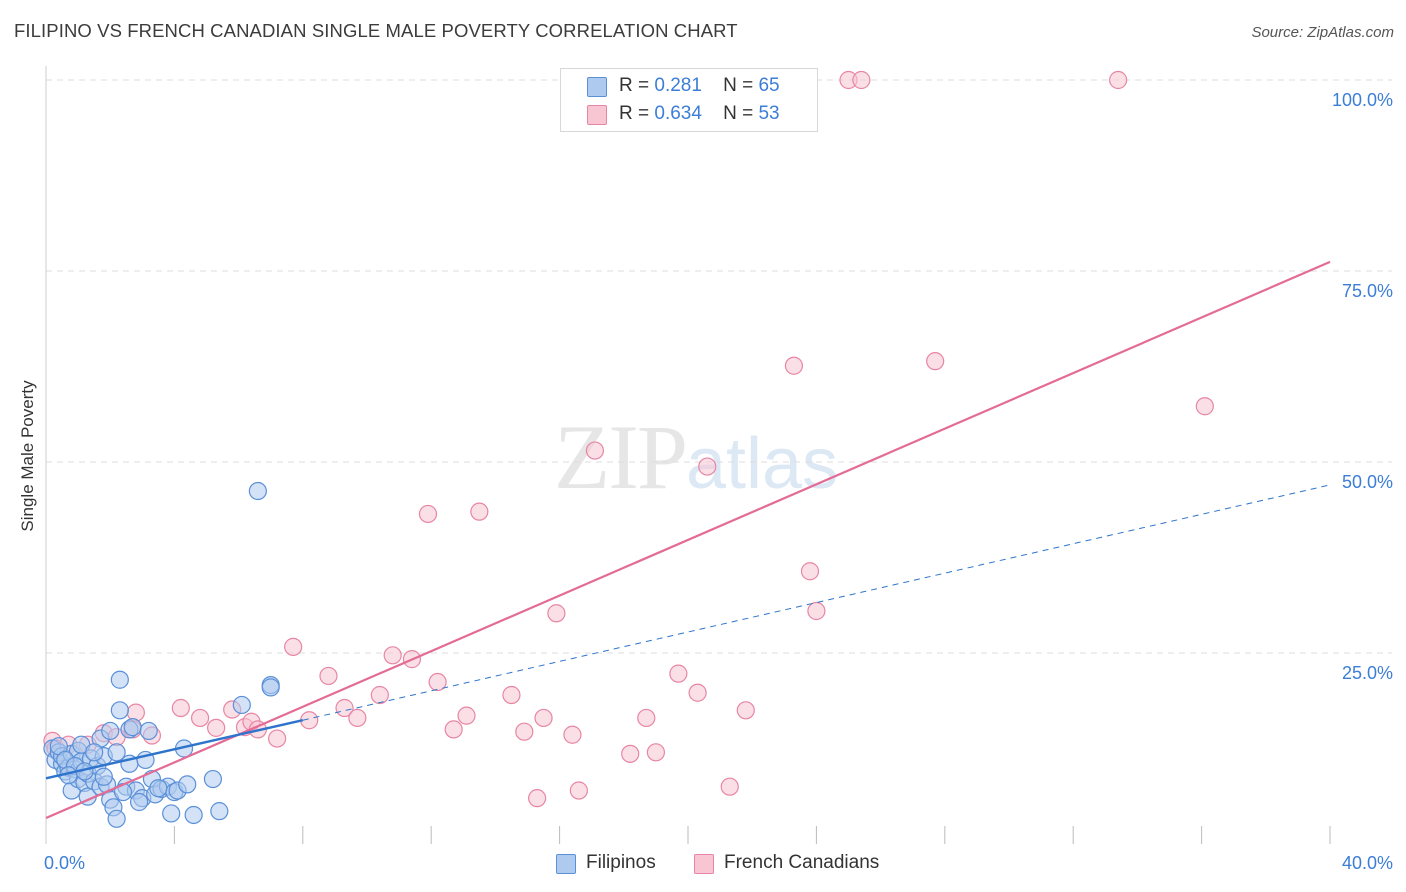 This screenshot has height=892, width=1406. Describe the element at coordinates (678, 113) in the screenshot. I see `legend-r-value: 0.634` at that location.